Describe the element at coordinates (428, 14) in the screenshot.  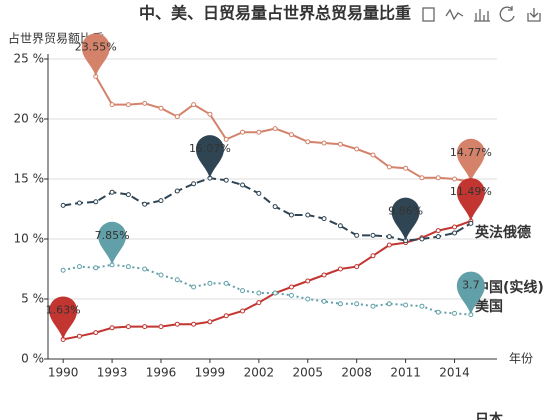
I see `tool-data-view` at that location.